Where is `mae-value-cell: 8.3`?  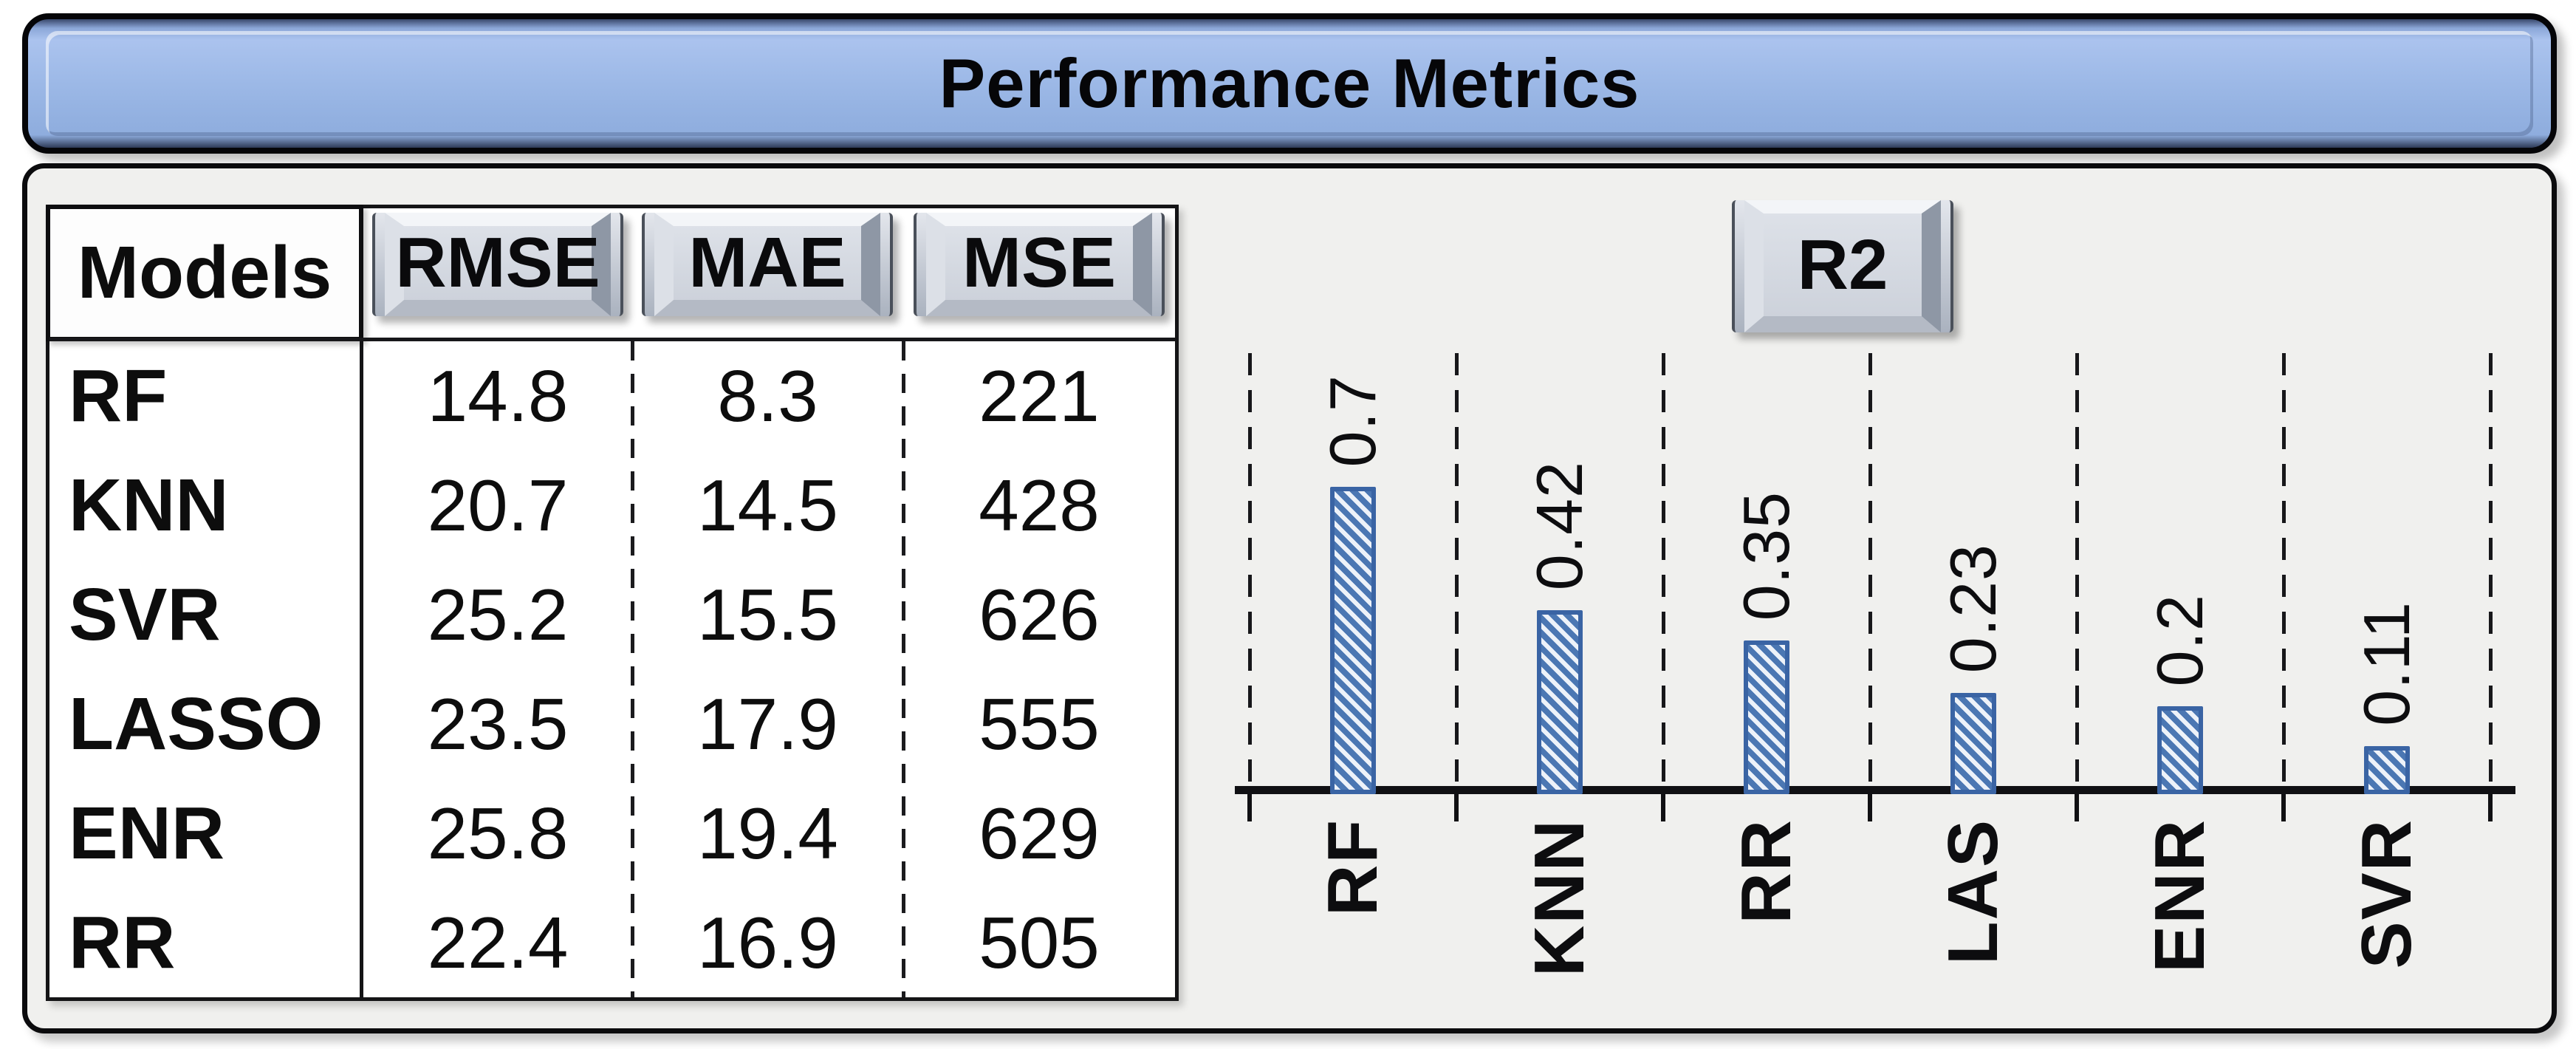 mae-value-cell: 8.3 is located at coordinates (767, 396).